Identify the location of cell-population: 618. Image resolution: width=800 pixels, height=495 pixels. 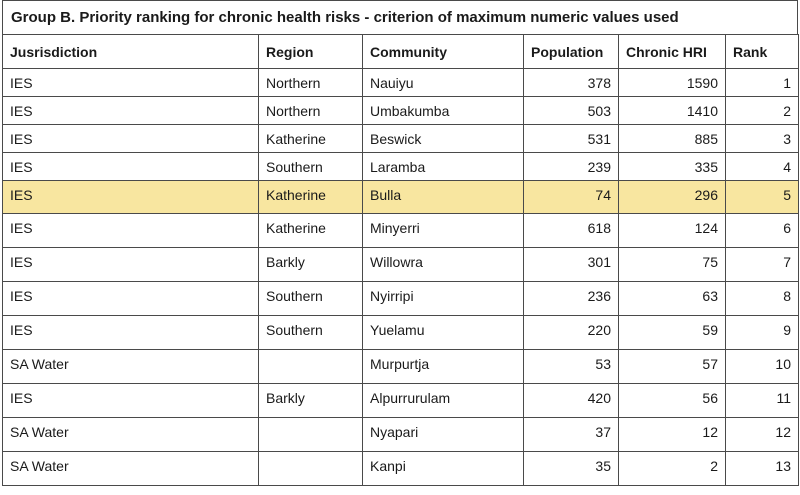
(571, 230).